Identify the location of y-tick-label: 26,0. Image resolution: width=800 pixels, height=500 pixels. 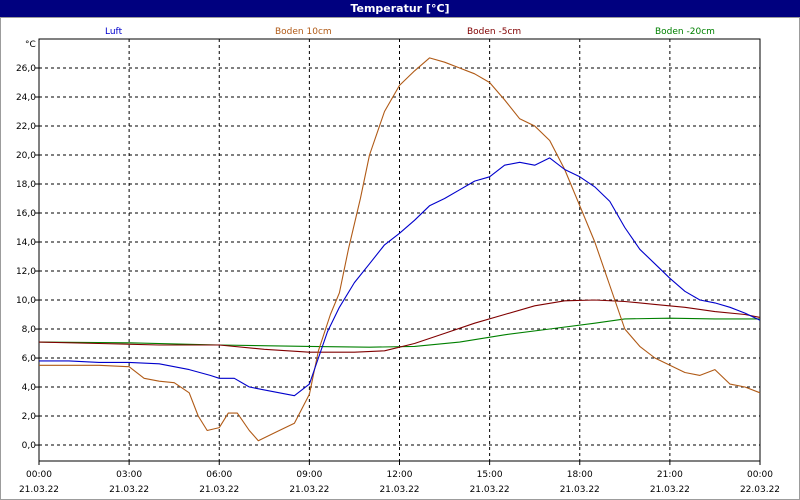
(26, 69).